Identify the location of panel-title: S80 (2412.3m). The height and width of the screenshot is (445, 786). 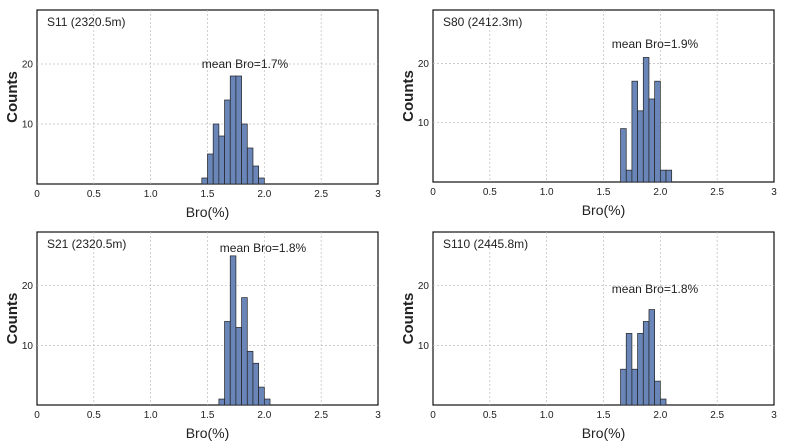
(482, 22).